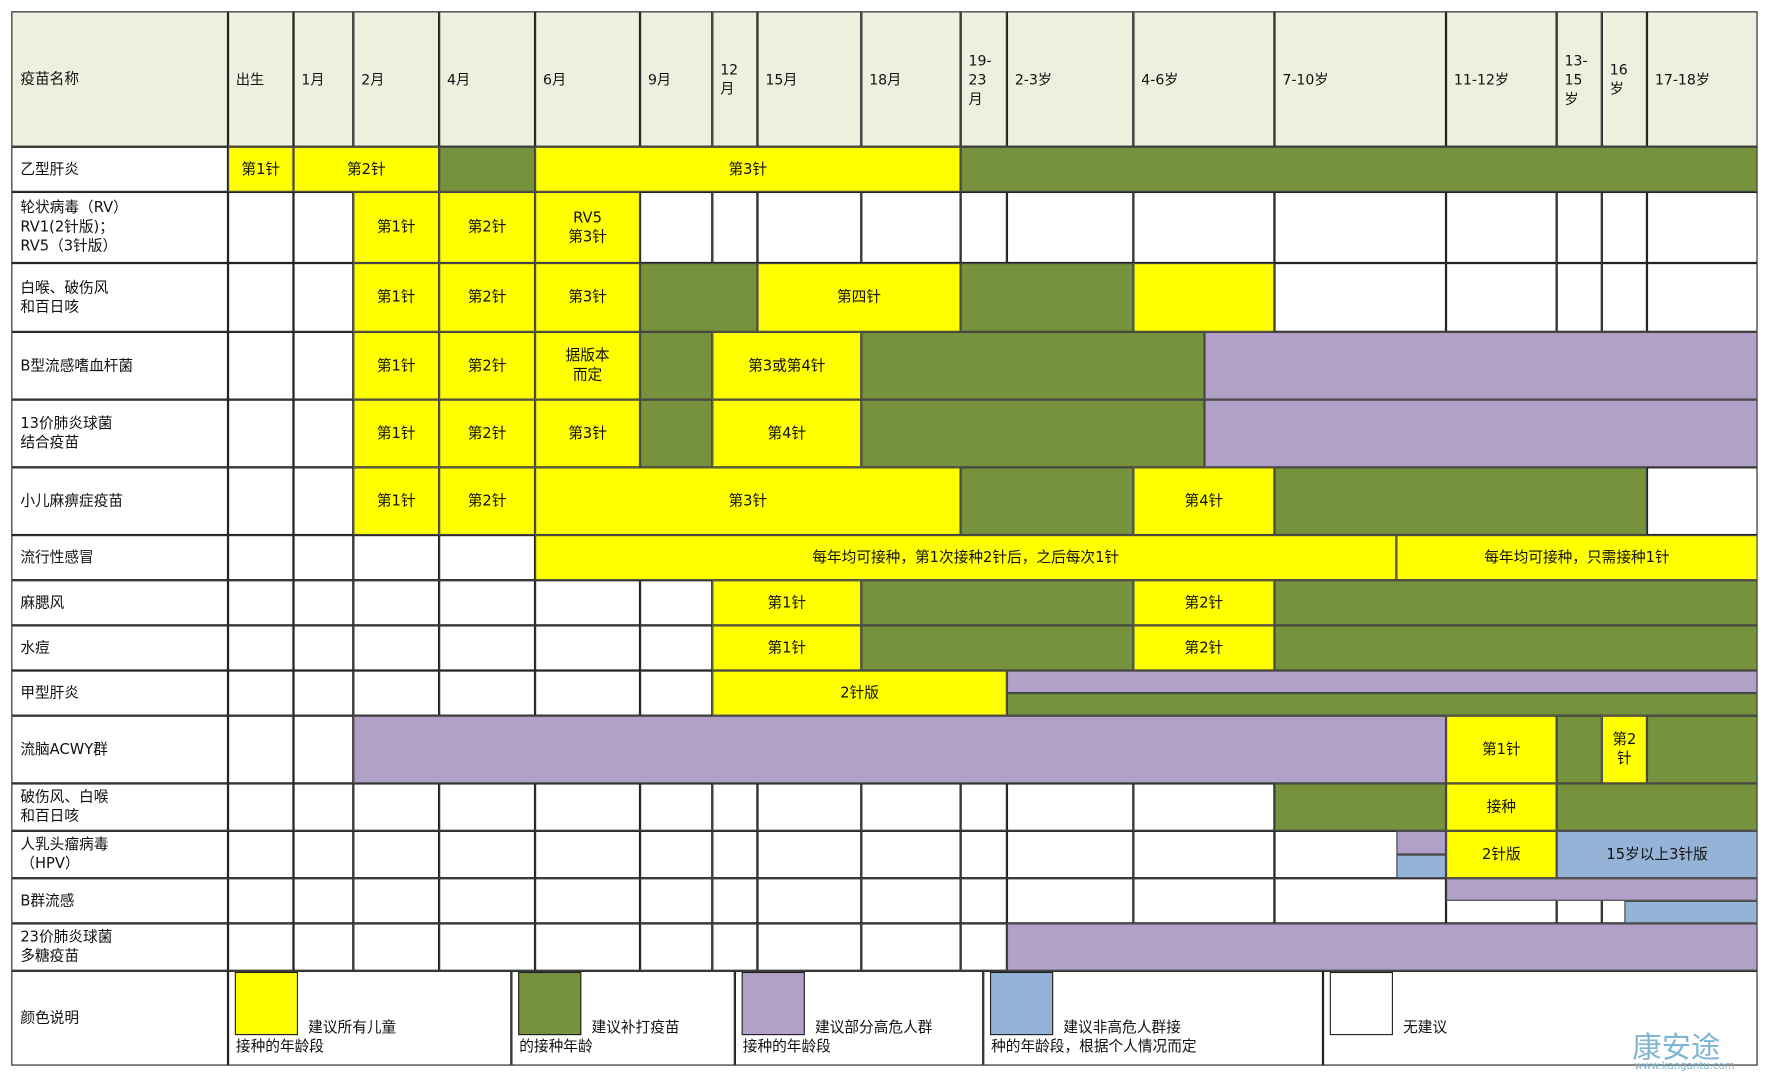 The width and height of the screenshot is (1770, 1079). What do you see at coordinates (1501, 79) in the screenshot?
I see `header-cell: 11-12岁` at bounding box center [1501, 79].